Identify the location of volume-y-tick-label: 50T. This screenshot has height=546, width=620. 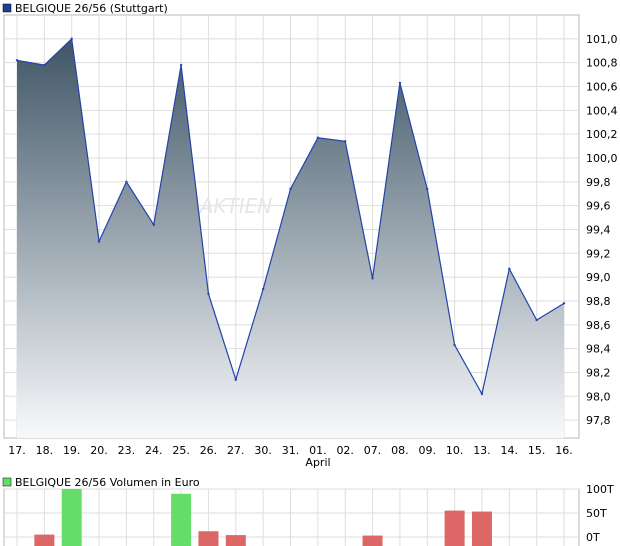
(596, 513).